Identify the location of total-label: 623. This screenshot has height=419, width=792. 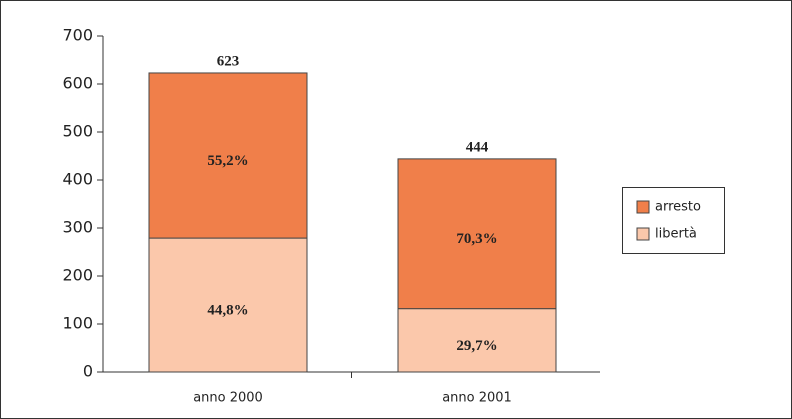
(228, 61).